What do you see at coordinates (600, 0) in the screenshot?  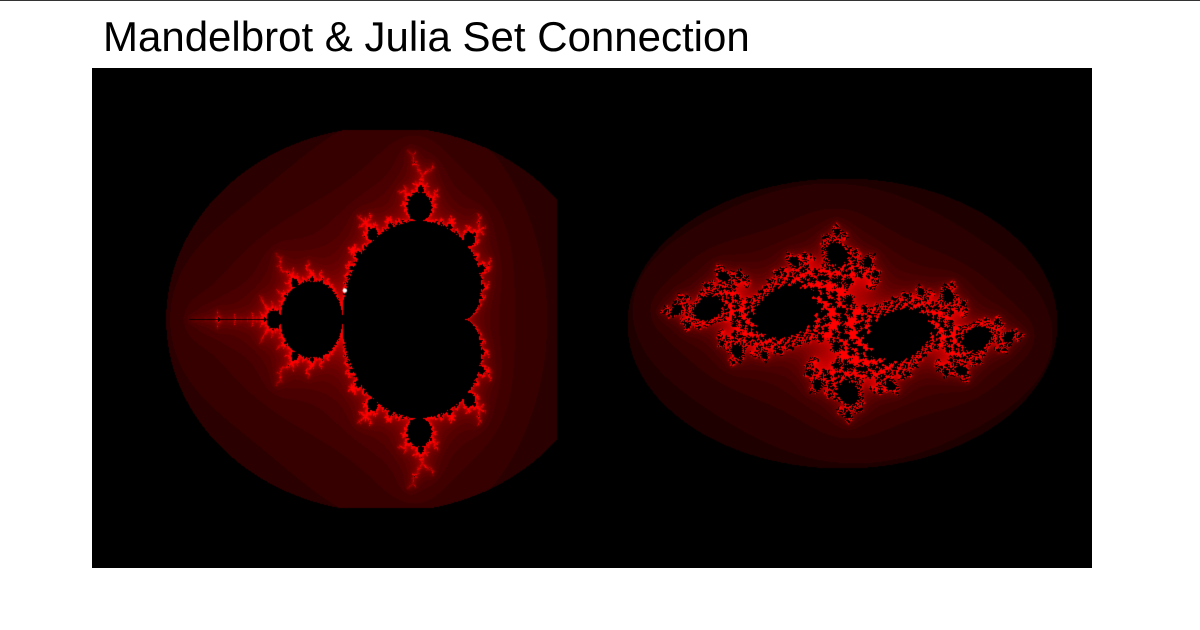 I see `top-border` at bounding box center [600, 0].